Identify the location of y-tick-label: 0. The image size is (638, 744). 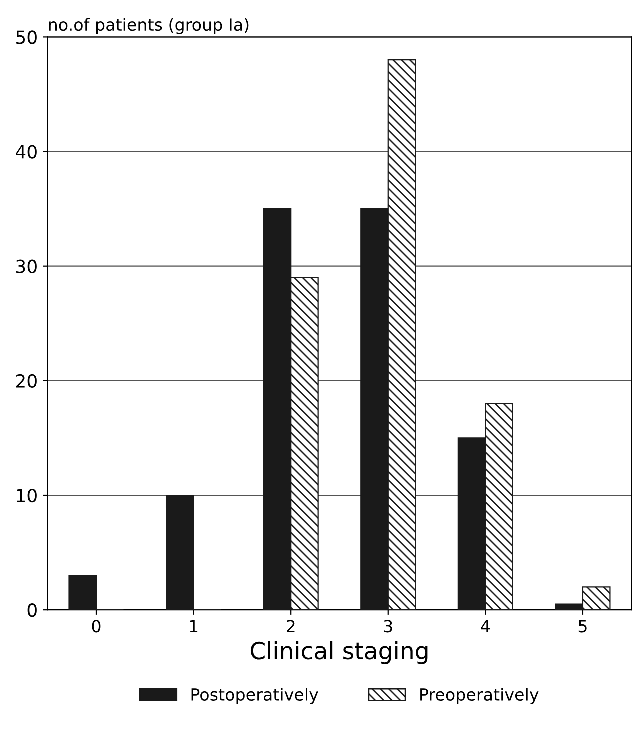
(32, 611).